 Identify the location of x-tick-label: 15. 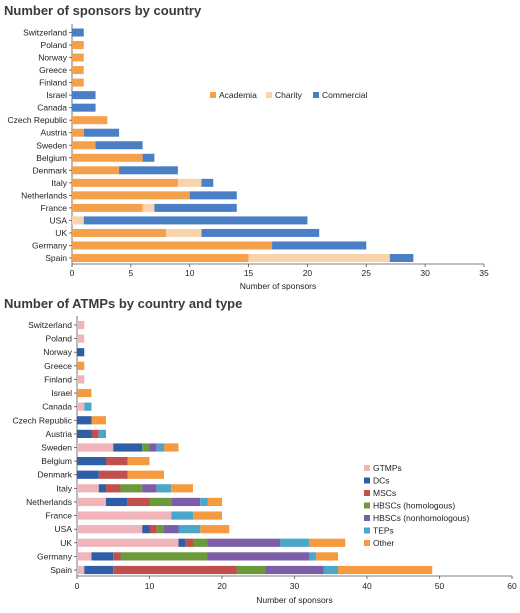
(249, 273).